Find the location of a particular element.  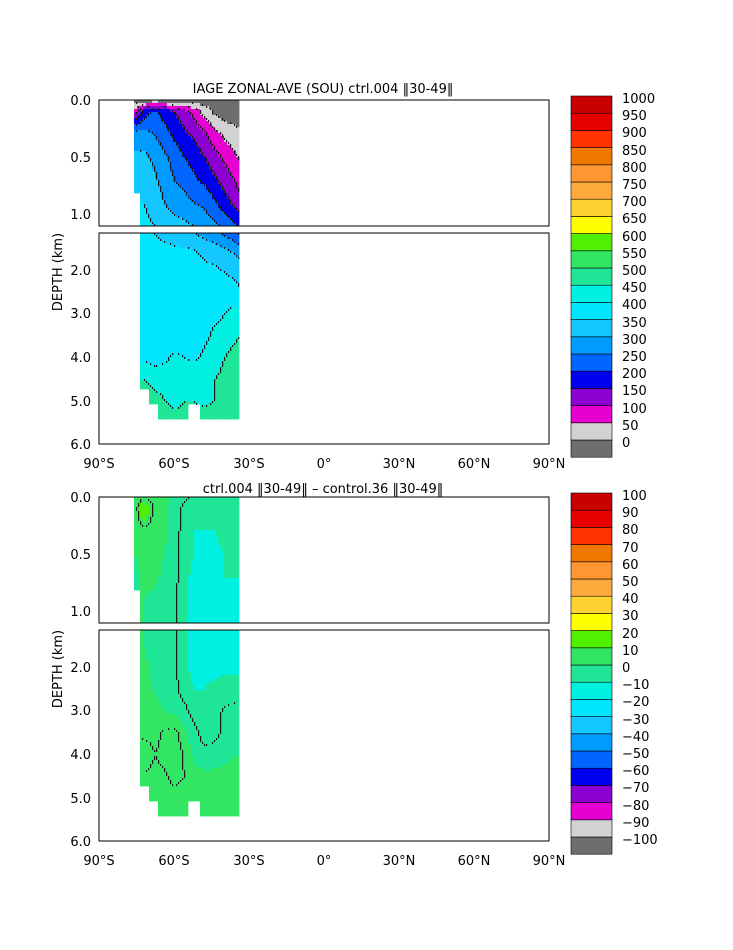

colorbar-label: 900 is located at coordinates (634, 133).